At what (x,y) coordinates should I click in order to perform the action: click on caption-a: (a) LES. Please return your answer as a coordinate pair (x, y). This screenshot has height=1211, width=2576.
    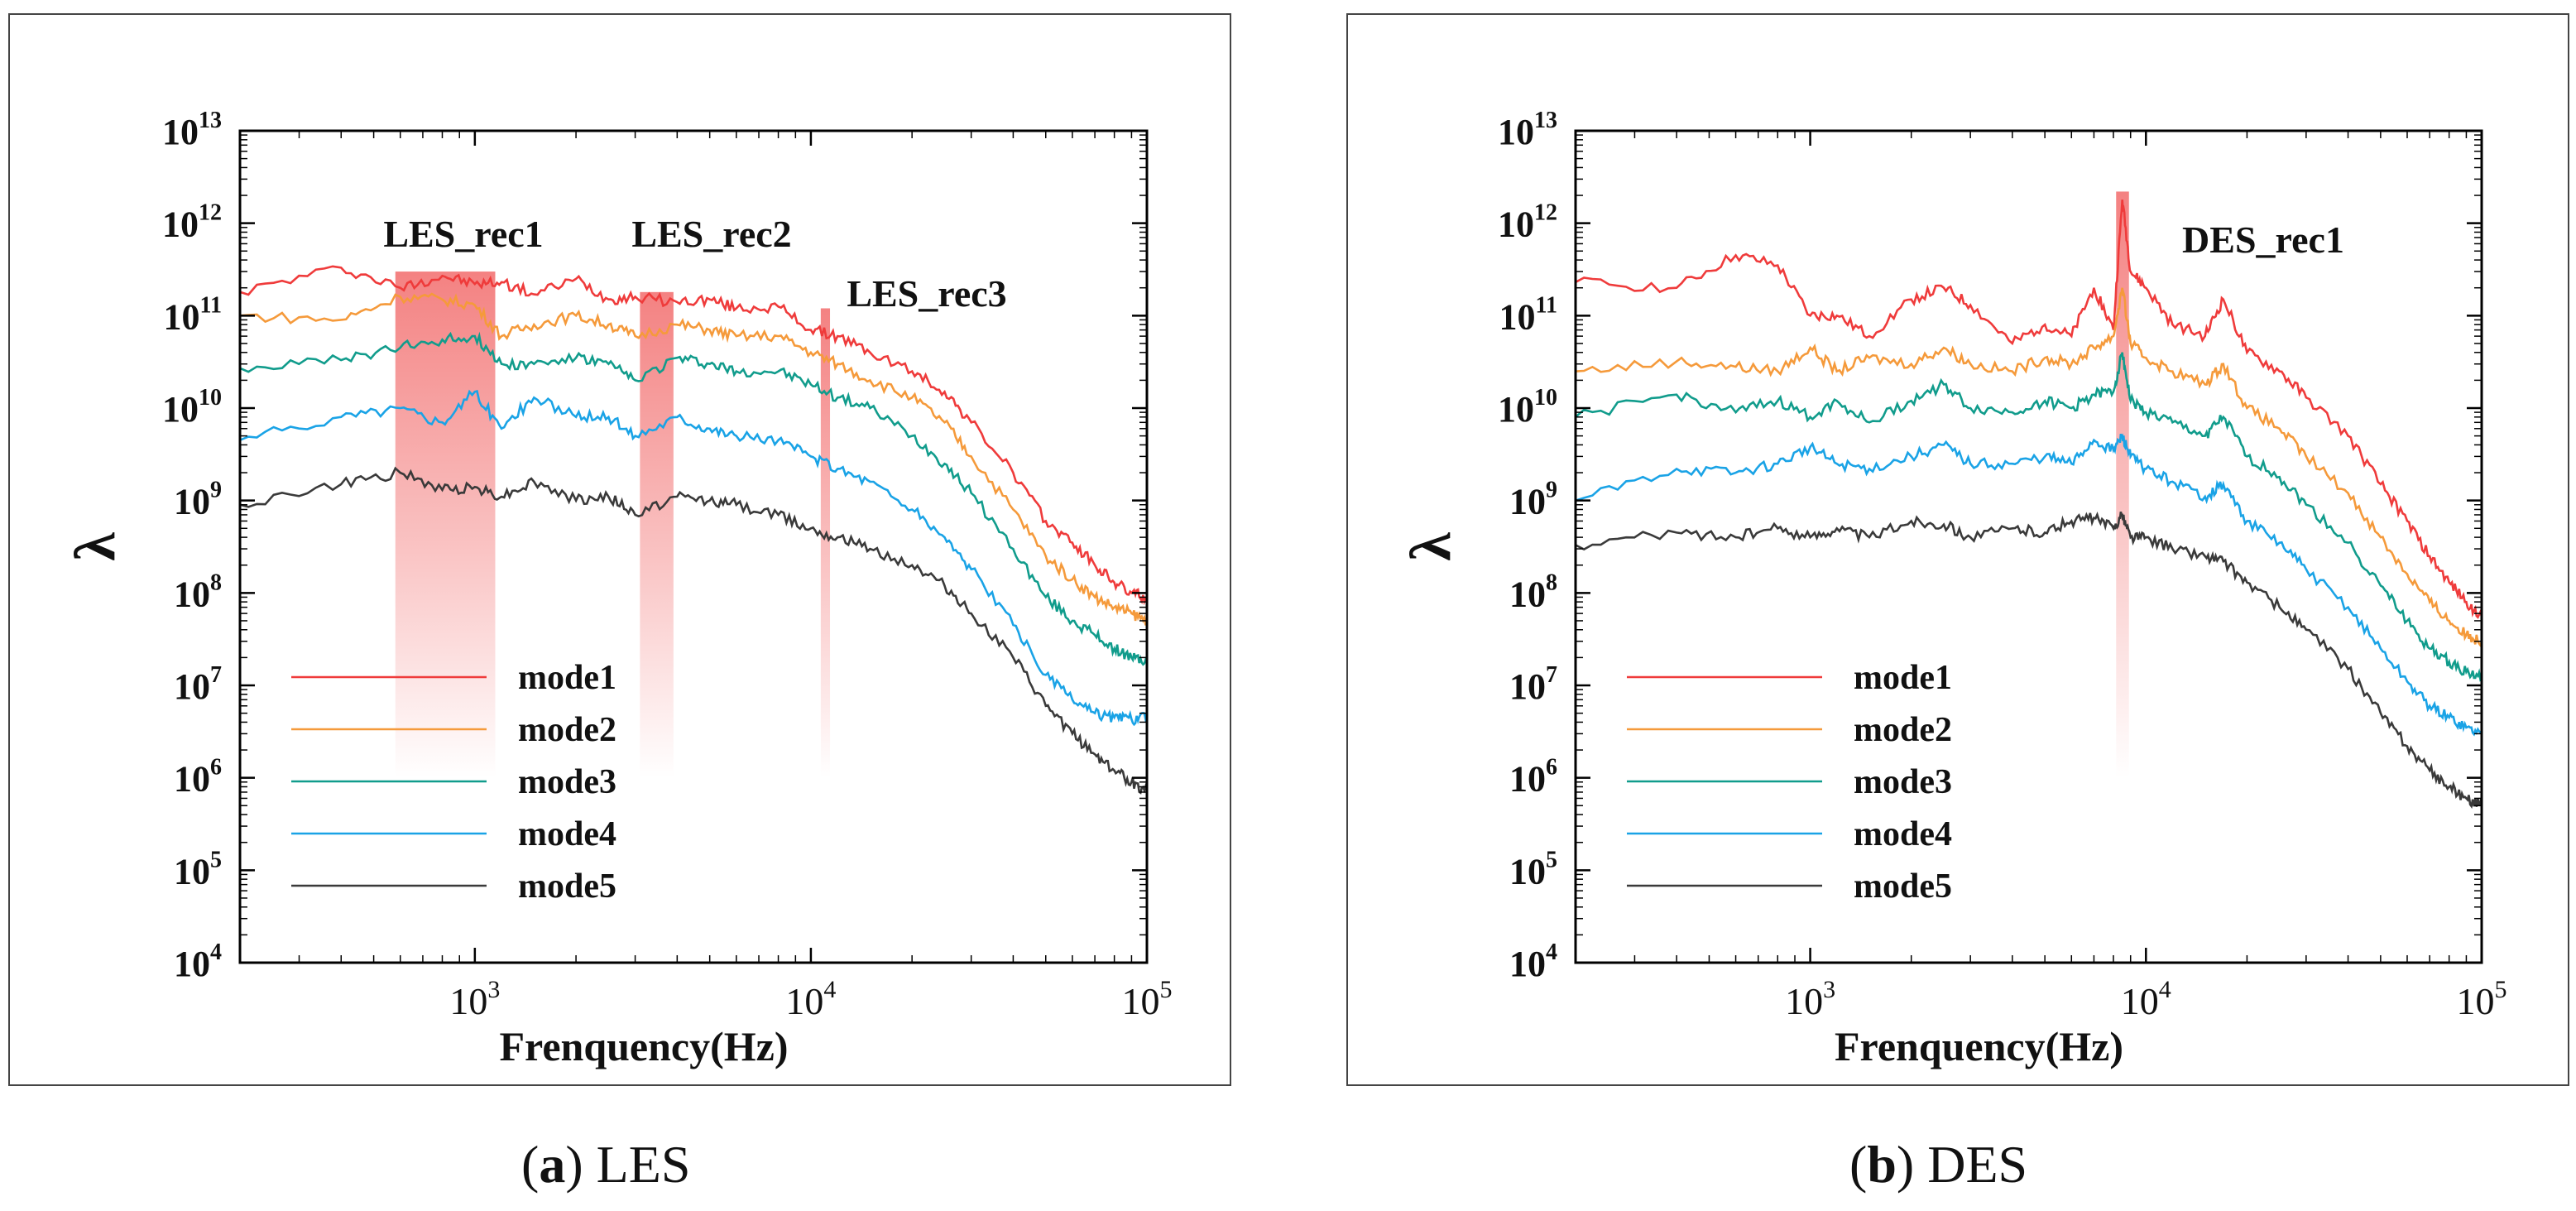
    Looking at the image, I should click on (606, 1164).